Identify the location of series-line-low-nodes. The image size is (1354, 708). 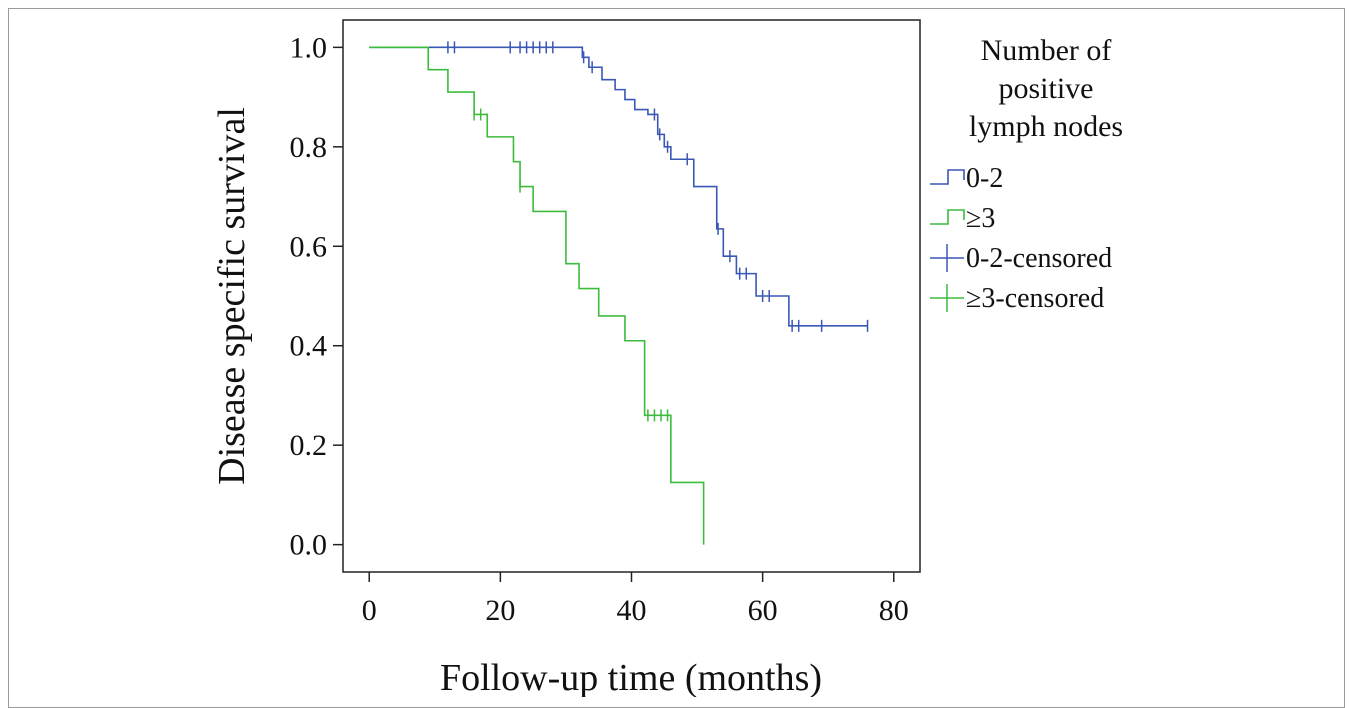
(618, 186).